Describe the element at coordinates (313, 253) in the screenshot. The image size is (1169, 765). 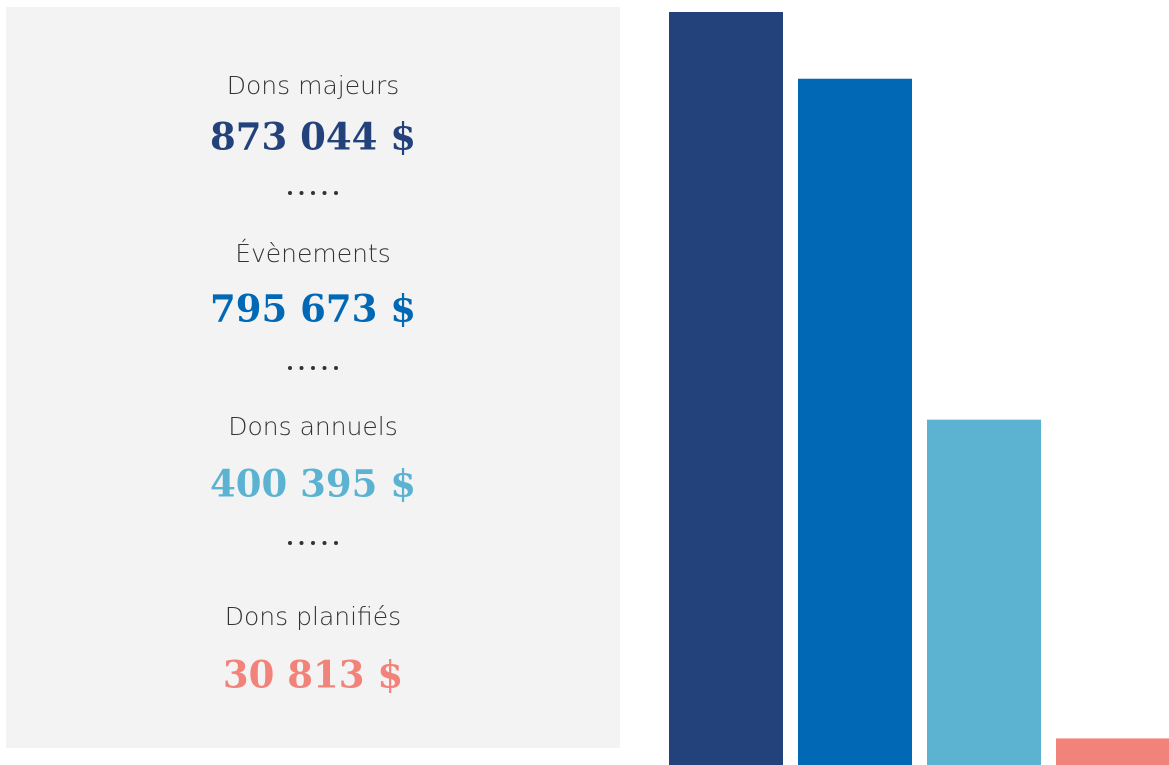
I see `category-label: Évènements` at that location.